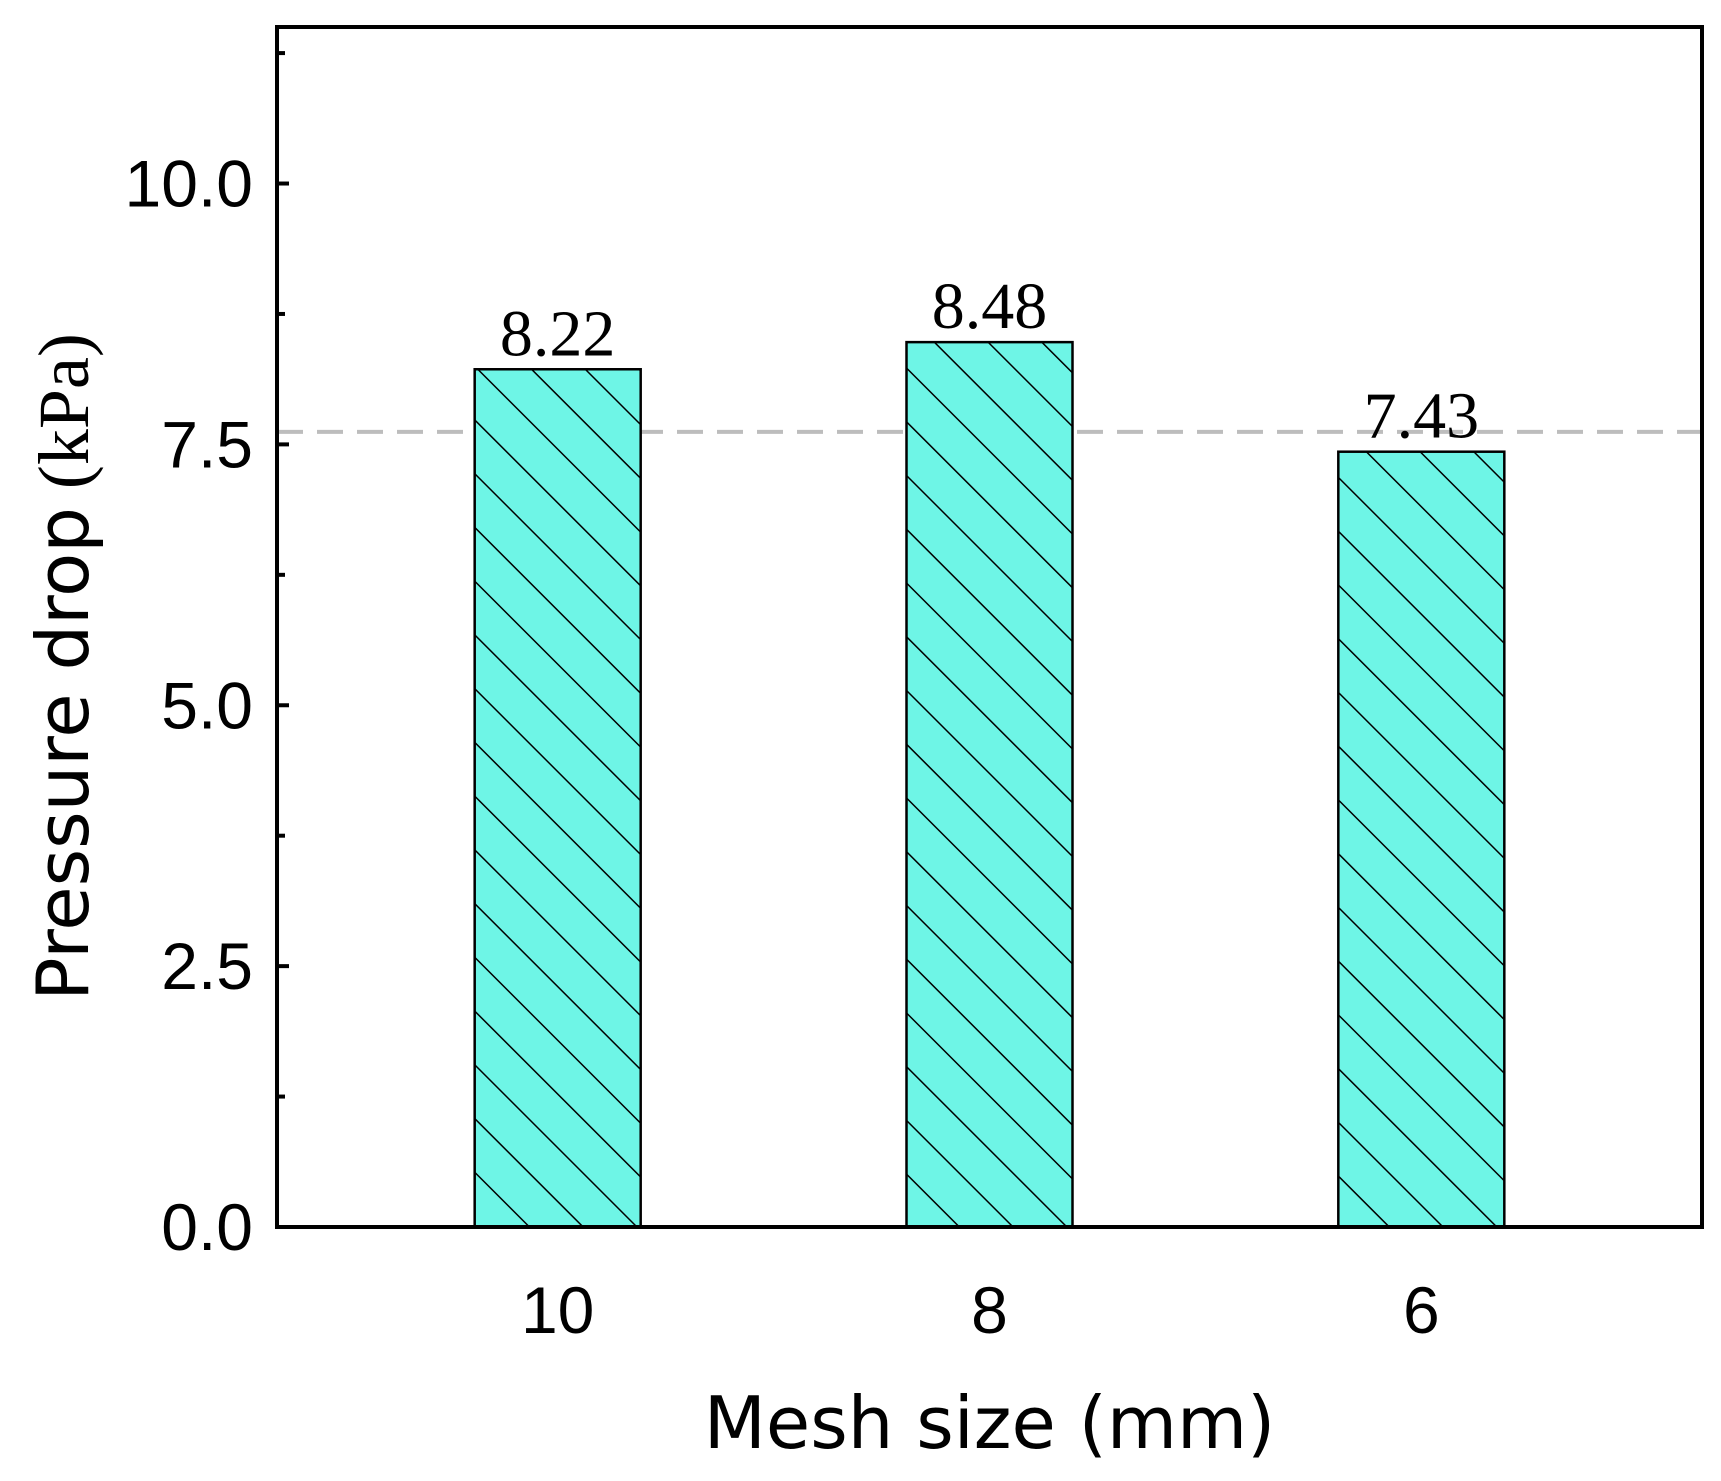 The width and height of the screenshot is (1721, 1481). Describe the element at coordinates (207, 1227) in the screenshot. I see `y-tick-label: 0.0` at that location.